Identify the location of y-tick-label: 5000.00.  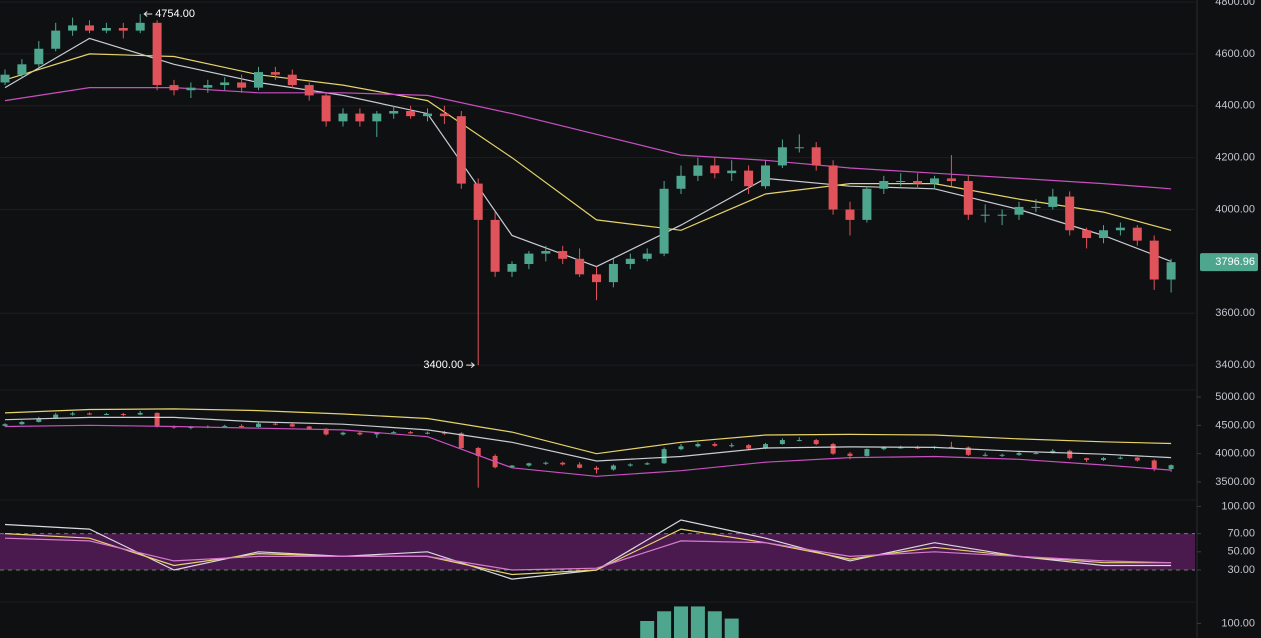
(1235, 397).